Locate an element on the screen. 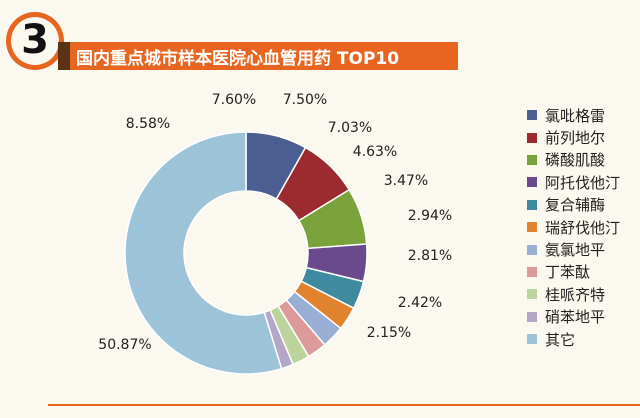 This screenshot has height=418, width=640. data-label-7: 2.81% is located at coordinates (430, 256).